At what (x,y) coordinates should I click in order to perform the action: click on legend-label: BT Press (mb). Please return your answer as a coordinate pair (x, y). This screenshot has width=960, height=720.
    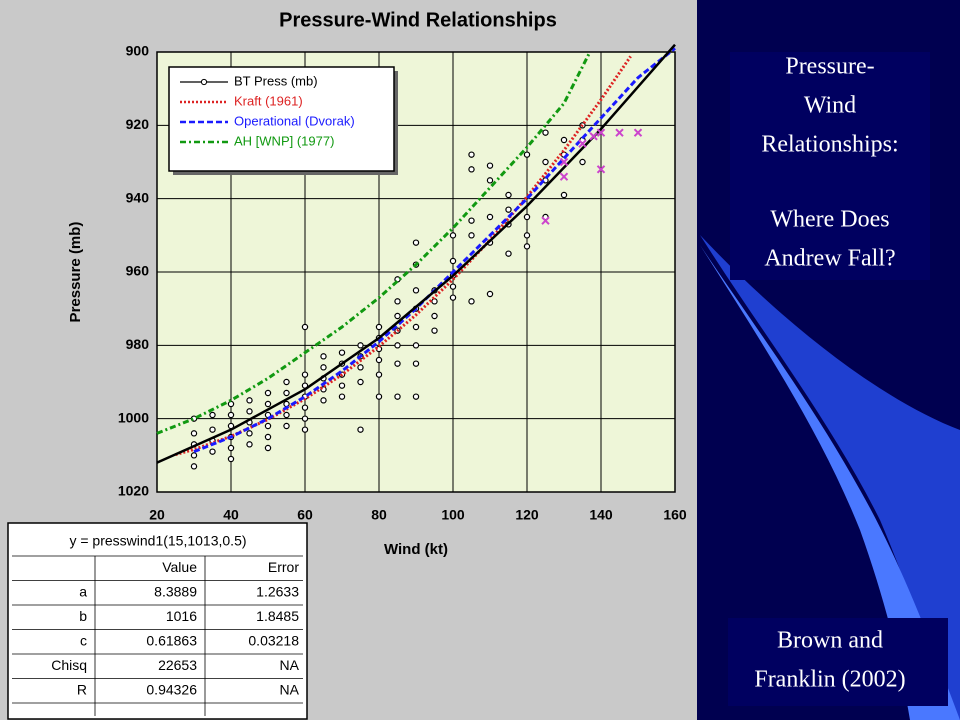
    Looking at the image, I should click on (276, 80).